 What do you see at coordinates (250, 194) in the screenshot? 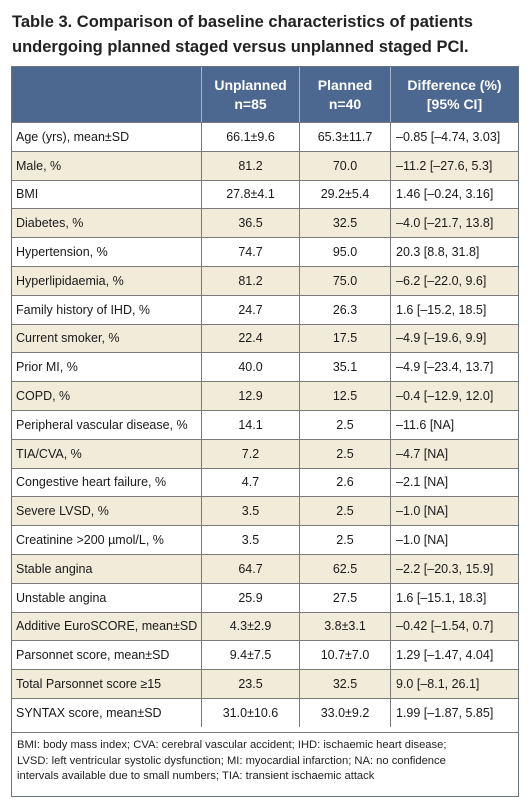
I see `unplanned-value: 27.8±4.1` at bounding box center [250, 194].